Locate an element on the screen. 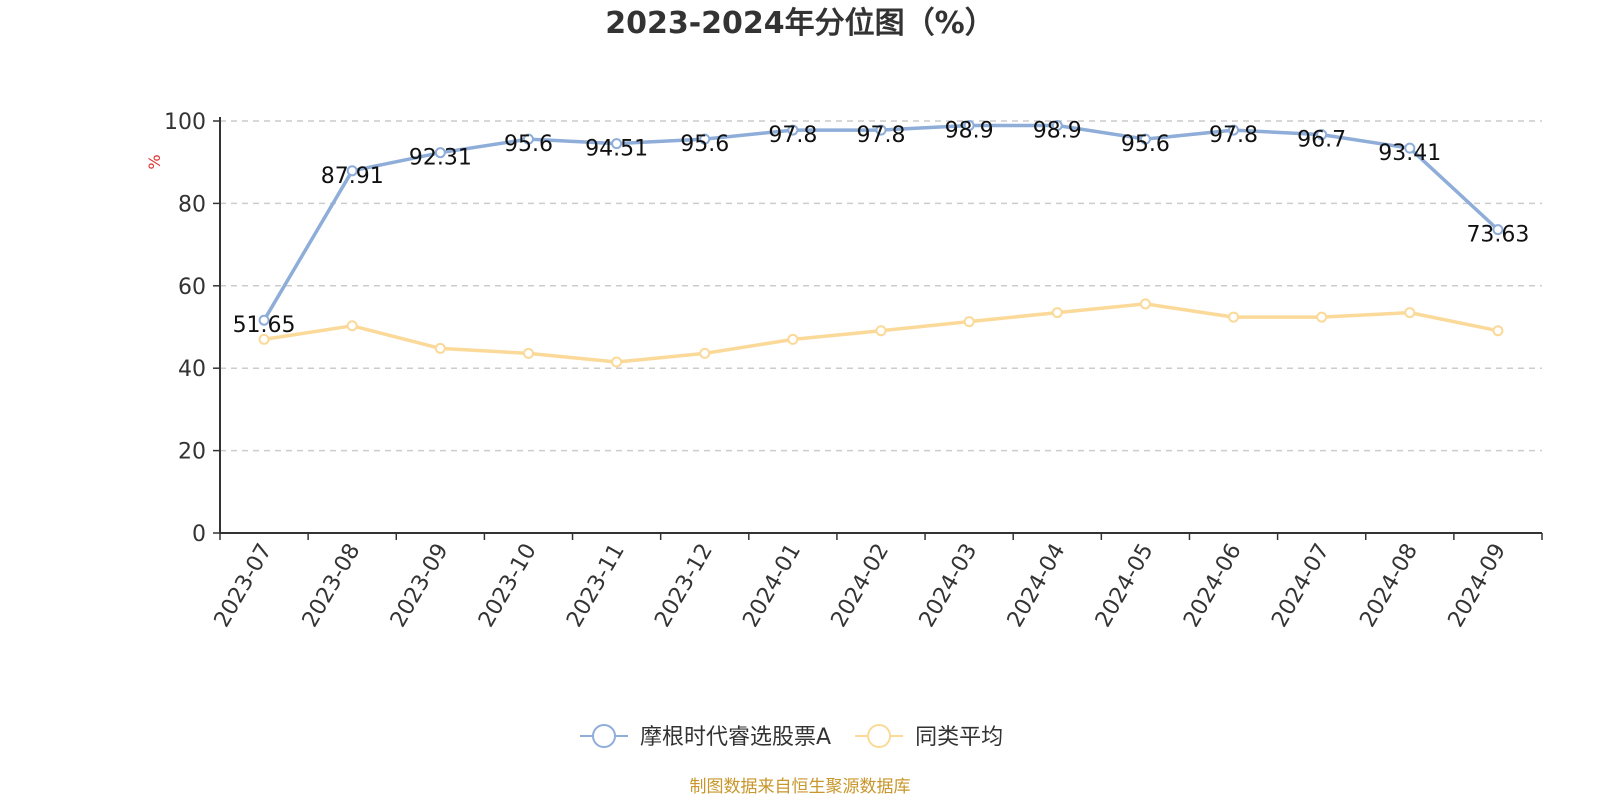  data-label-2024-09: 73.63 is located at coordinates (1497, 235).